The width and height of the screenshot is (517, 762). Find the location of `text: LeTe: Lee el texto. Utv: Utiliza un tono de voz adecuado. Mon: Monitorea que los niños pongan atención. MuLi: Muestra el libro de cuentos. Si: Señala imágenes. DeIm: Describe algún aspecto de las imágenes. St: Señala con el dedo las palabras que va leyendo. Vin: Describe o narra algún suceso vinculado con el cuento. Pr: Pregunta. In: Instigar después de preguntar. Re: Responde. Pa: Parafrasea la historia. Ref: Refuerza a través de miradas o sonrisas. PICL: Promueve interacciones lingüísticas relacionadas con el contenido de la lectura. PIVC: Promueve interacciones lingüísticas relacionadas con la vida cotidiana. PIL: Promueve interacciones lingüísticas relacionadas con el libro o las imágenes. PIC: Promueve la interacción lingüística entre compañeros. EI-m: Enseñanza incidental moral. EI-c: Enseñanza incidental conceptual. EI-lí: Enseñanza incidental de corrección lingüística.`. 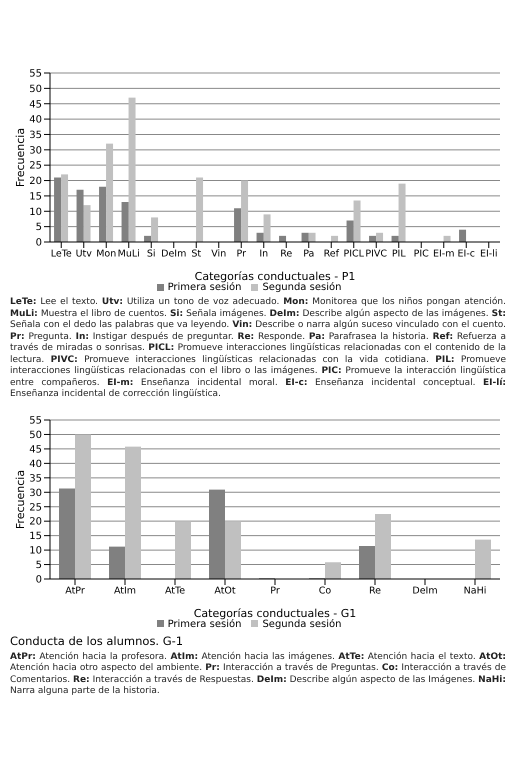

text: LeTe: Lee el texto. Utv: Utiliza un tono de voz adecuado. Mon: Monitorea que los niños pongan atención. MuLi: Muestra el libro de cuentos. Si: Señala imágenes. DeIm: Describe algún aspecto de las imágenes. St: Señala con el dedo las palabras que va leyendo. Vin: Describe o narra algún suceso vinculado con el cuento. Pr: Pregunta. In: Instigar después de preguntar. Re: Responde. Pa: Parafrasea la historia. Ref: Refuerza a través de miradas o sonrisas. PICL: Promueve interacciones lingüísticas relacionadas con el contenido de la lectura. PIVC: Promueve interacciones lingüísticas relacionadas con la vida cotidiana. PIL: Promueve interacciones lingüísticas relacionadas con el libro o las imágenes. PIC: Promueve la interacción lingüística entre compañeros. EI-m: Enseñanza incidental moral. EI-c: Enseñanza incidental conceptual. EI-lí: Enseñanza incidental de corrección lingüística. is located at coordinates (258, 348).